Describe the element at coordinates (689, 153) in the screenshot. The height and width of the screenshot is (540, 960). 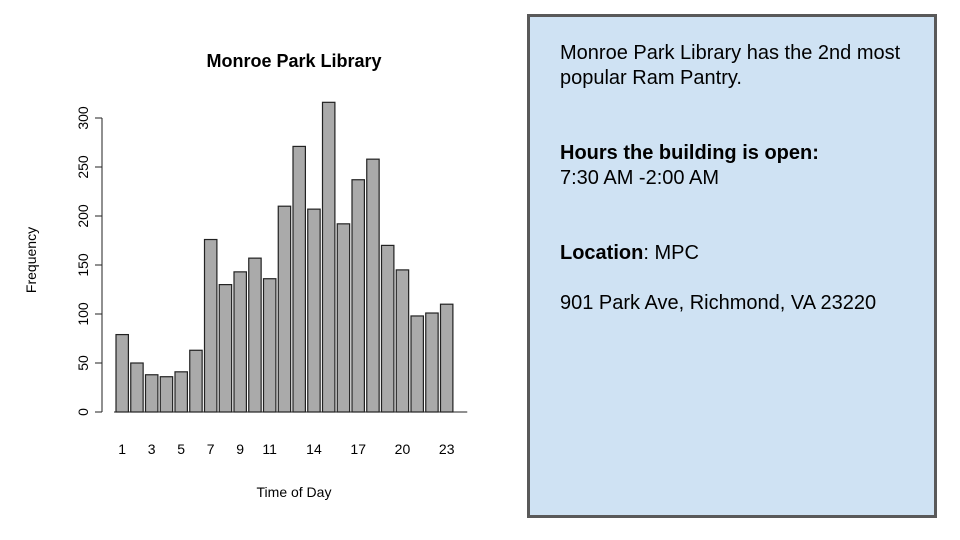
I see `hours-heading: Hours the building is open:` at that location.